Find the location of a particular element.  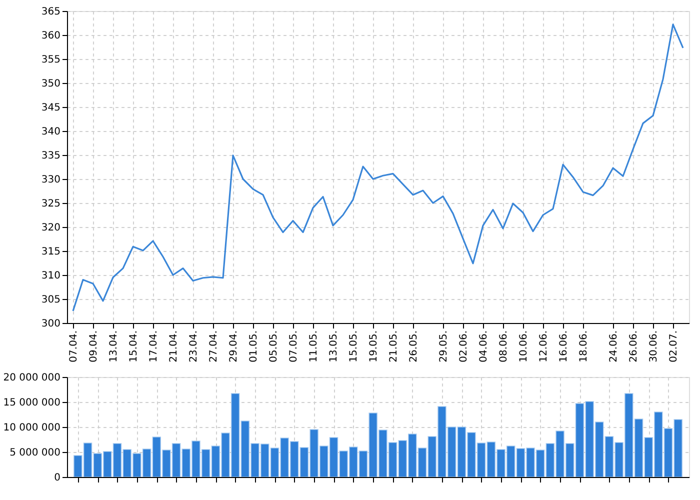

y-tick-label: 315 is located at coordinates (50, 252).